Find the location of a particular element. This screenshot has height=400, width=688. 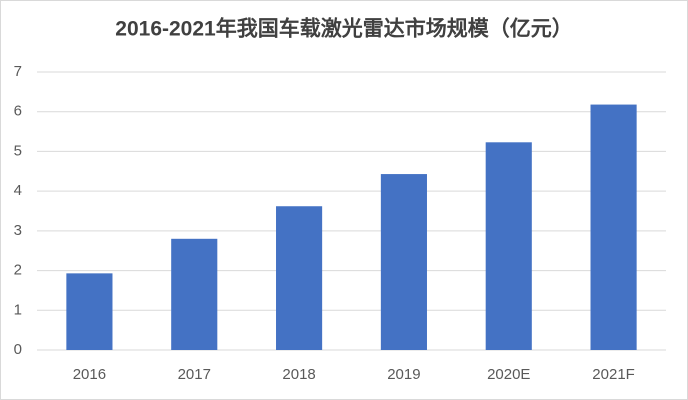

x-tick-label: 2021F is located at coordinates (613, 374).